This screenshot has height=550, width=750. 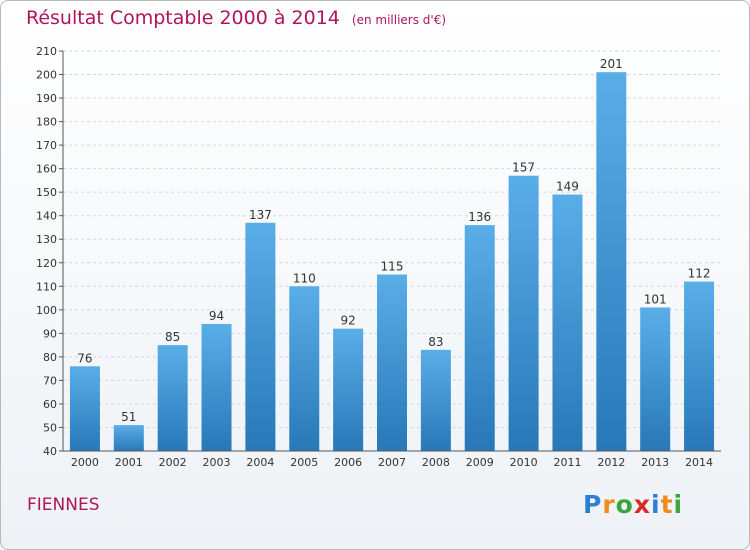 What do you see at coordinates (46, 310) in the screenshot?
I see `y-tick-label: 100` at bounding box center [46, 310].